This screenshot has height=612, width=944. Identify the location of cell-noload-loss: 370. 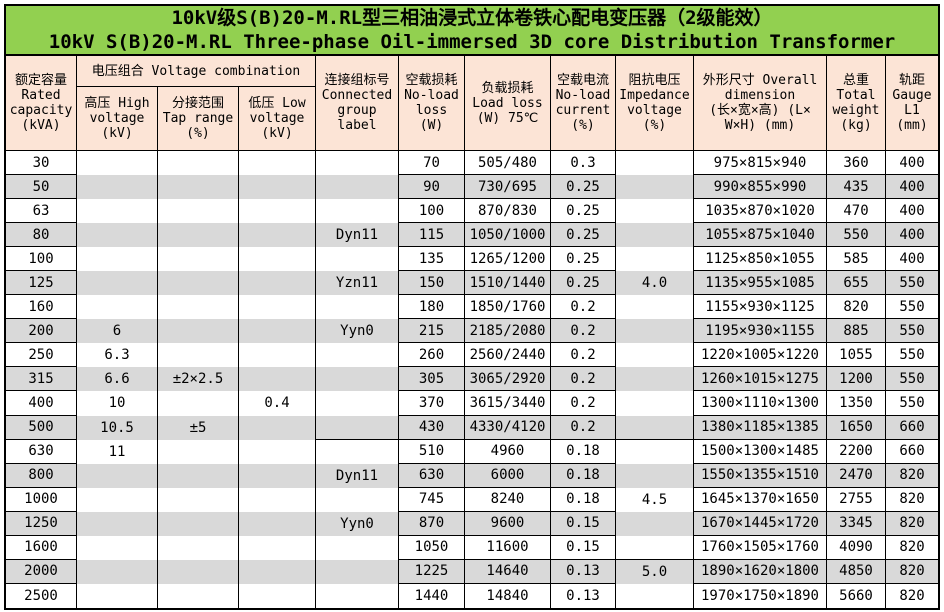
(432, 403).